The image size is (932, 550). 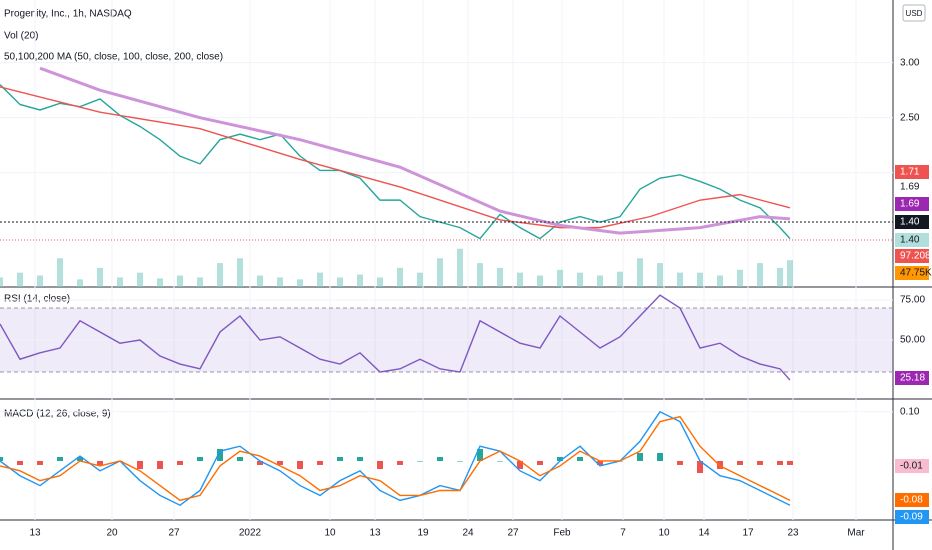 I want to click on x-tick-label: 23, so click(x=793, y=533).